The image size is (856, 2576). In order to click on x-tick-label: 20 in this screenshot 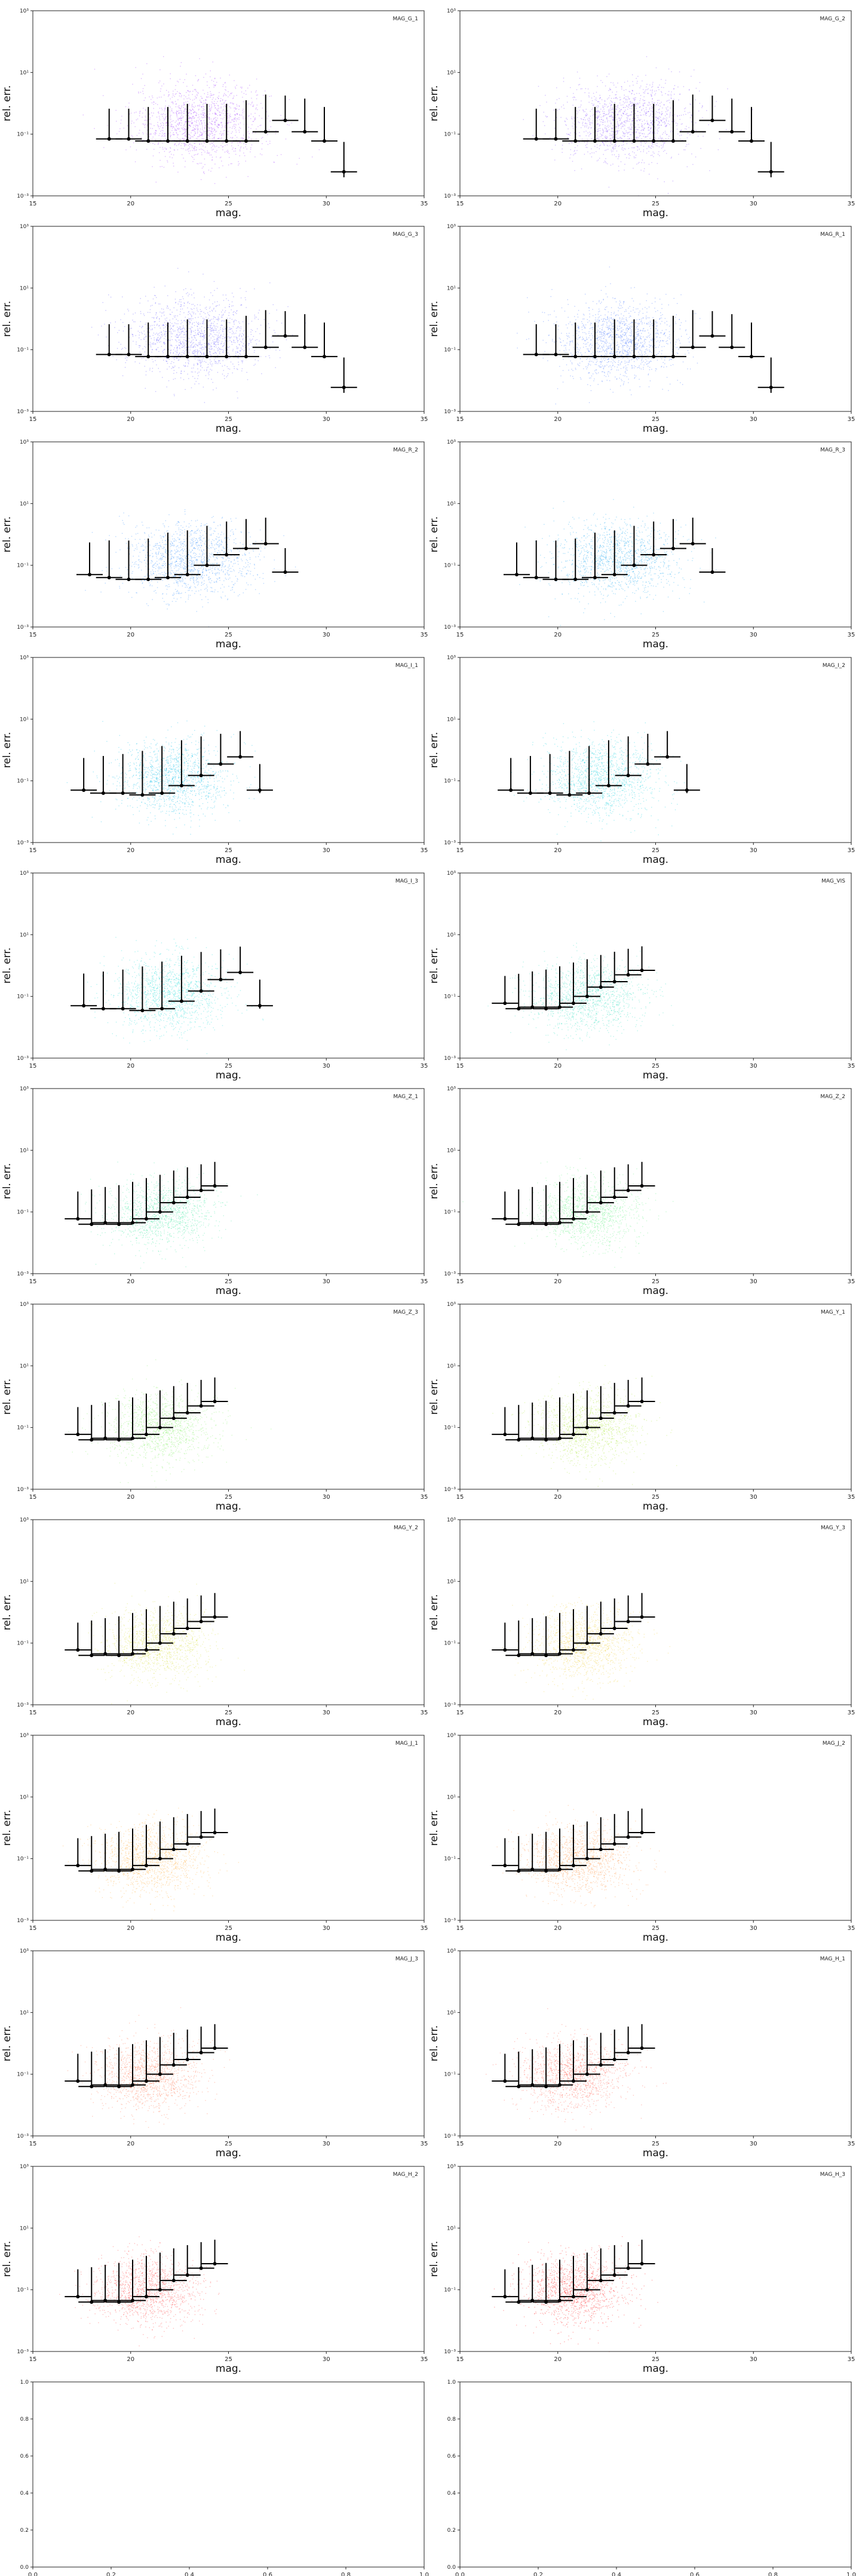, I will do `click(130, 419)`.